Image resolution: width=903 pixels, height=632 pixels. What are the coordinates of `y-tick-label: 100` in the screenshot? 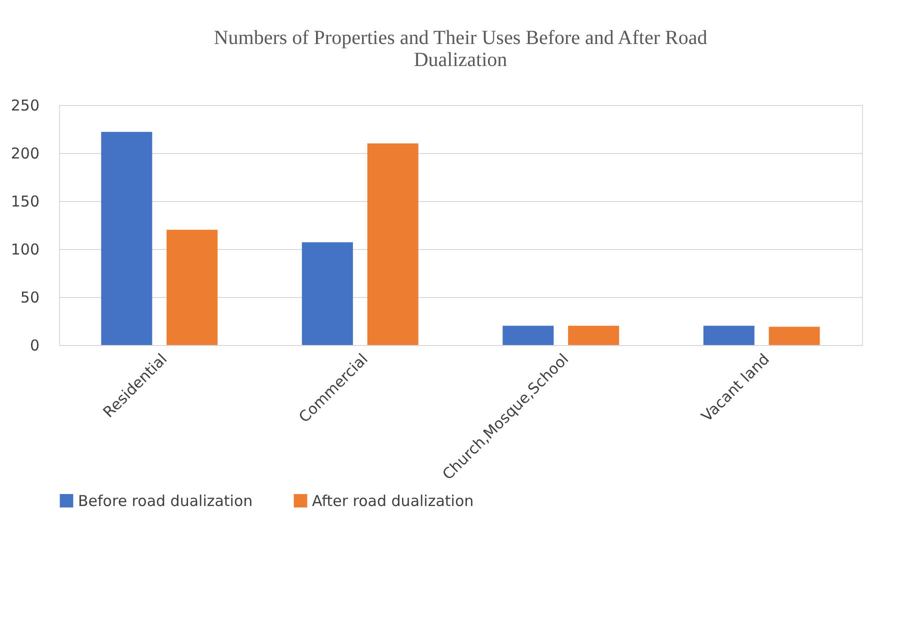 It's located at (25, 249).